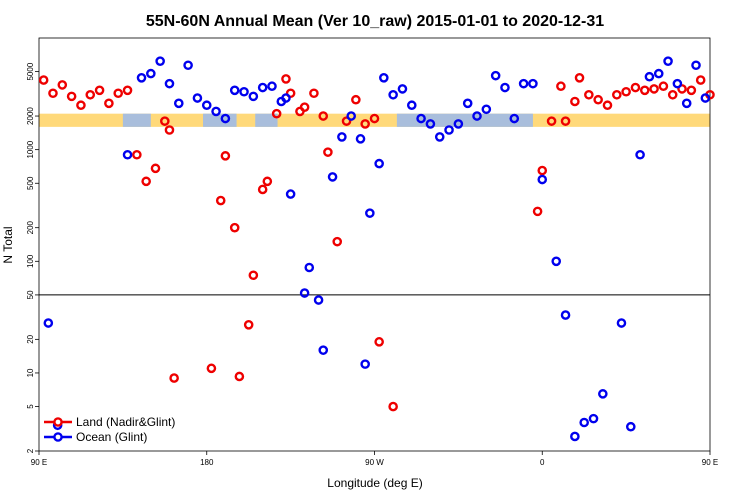  What do you see at coordinates (30, 116) in the screenshot?
I see `y-tick-label: 2000` at bounding box center [30, 116].